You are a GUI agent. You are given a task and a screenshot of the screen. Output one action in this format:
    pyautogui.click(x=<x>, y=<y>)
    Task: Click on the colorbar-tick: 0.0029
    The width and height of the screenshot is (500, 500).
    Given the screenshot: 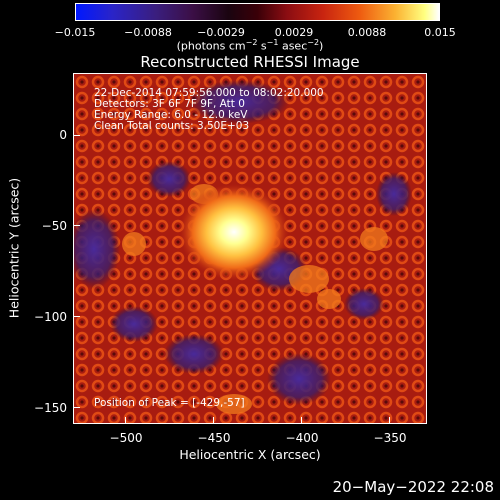 What is the action you would take?
    pyautogui.click(x=294, y=32)
    